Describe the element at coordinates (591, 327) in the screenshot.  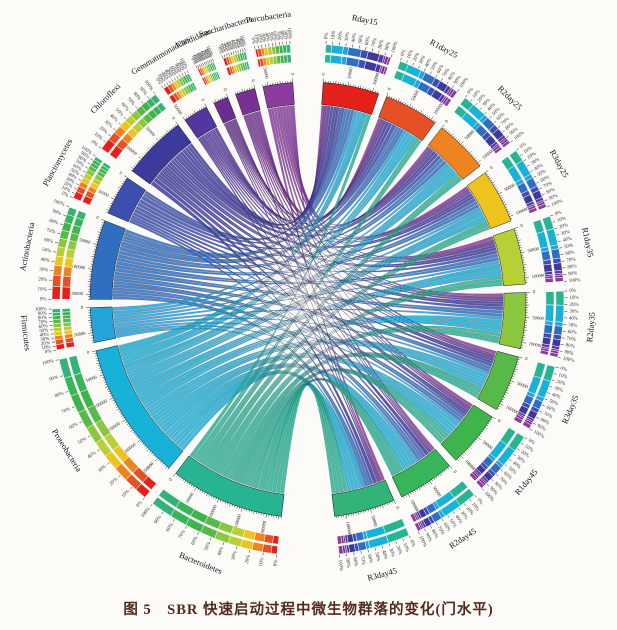
I see `sector-label: R2day35` at that location.